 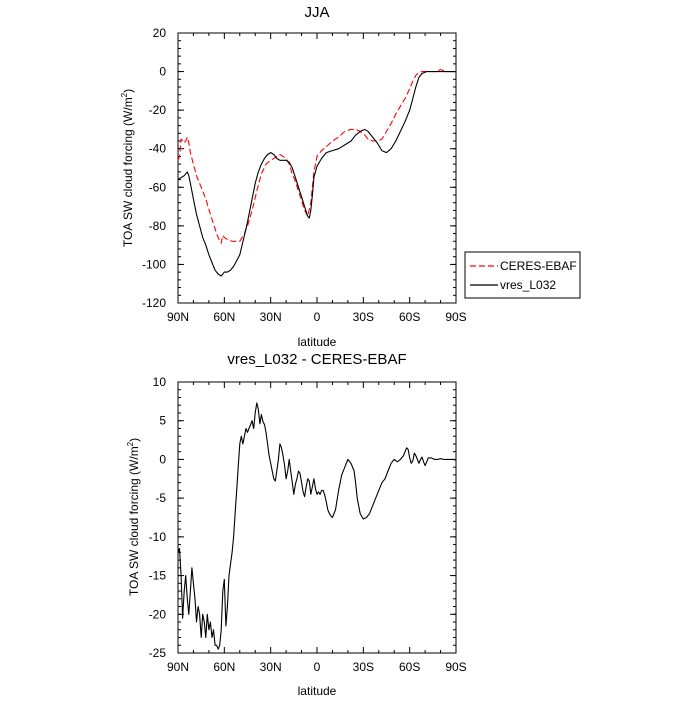 What do you see at coordinates (317, 317) in the screenshot?
I see `top-x-tick-label: 0` at bounding box center [317, 317].